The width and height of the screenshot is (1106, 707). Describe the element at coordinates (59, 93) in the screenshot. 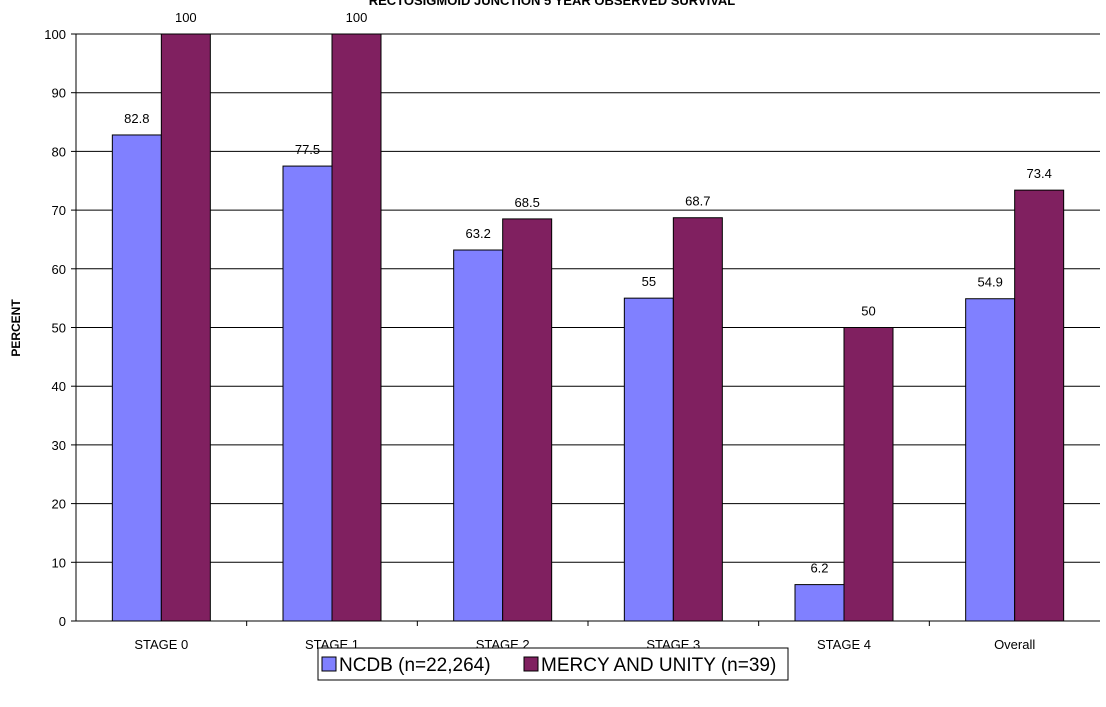

I see `y-tick-label: 90` at that location.